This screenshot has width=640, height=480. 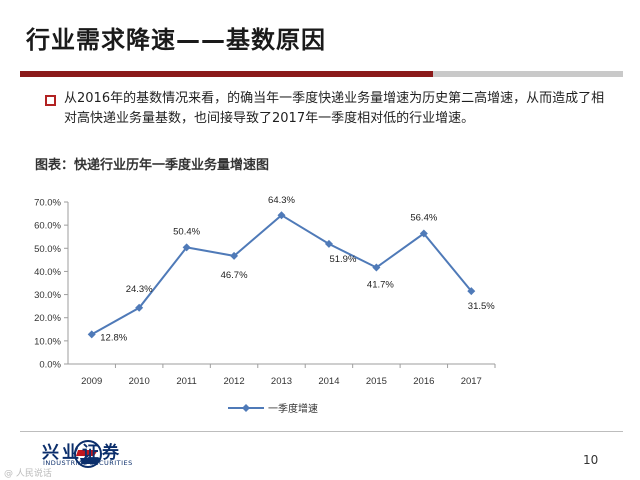 I want to click on watermark: @ 人民说话, so click(x=28, y=474).